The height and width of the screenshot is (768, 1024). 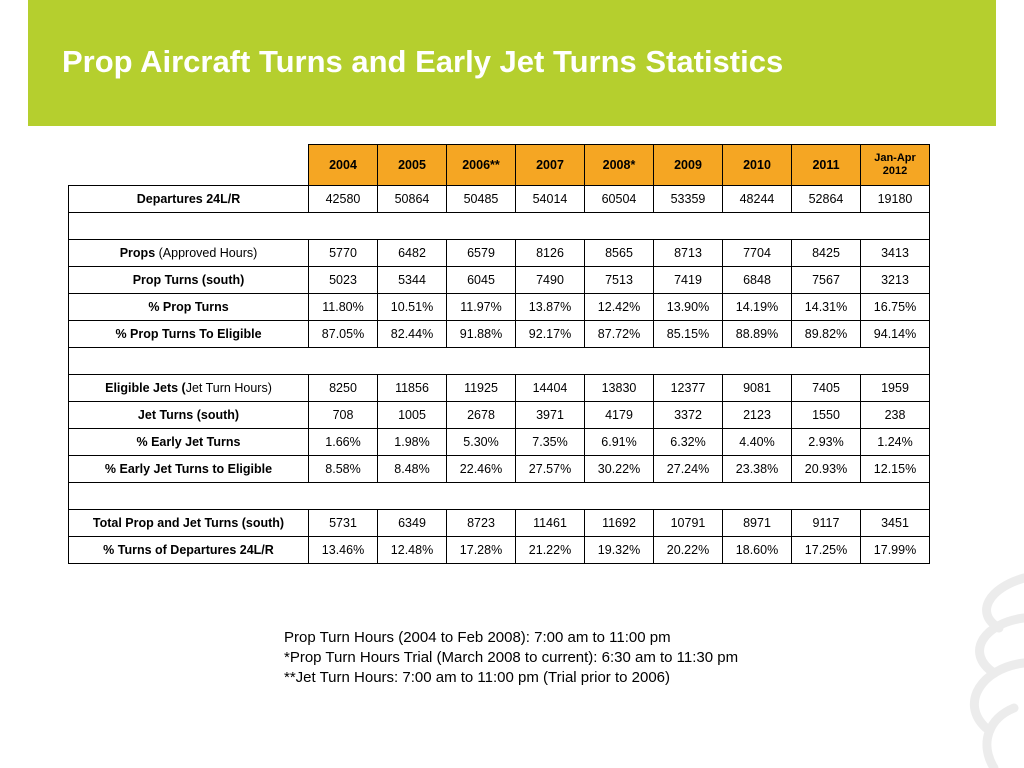 I want to click on table-cell: 1.24%, so click(x=895, y=442).